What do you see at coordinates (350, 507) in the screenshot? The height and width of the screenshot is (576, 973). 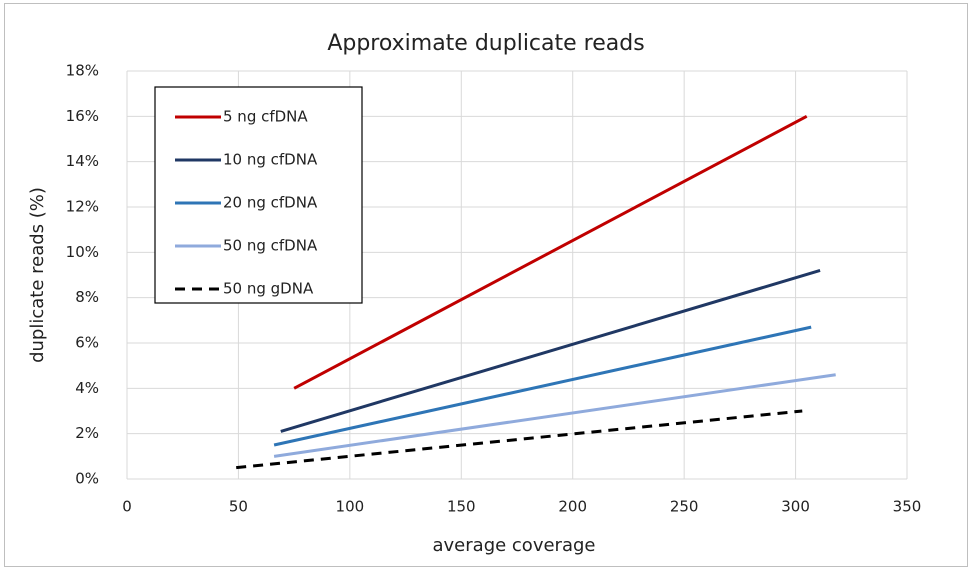 I see `x-tick-label: 100` at bounding box center [350, 507].